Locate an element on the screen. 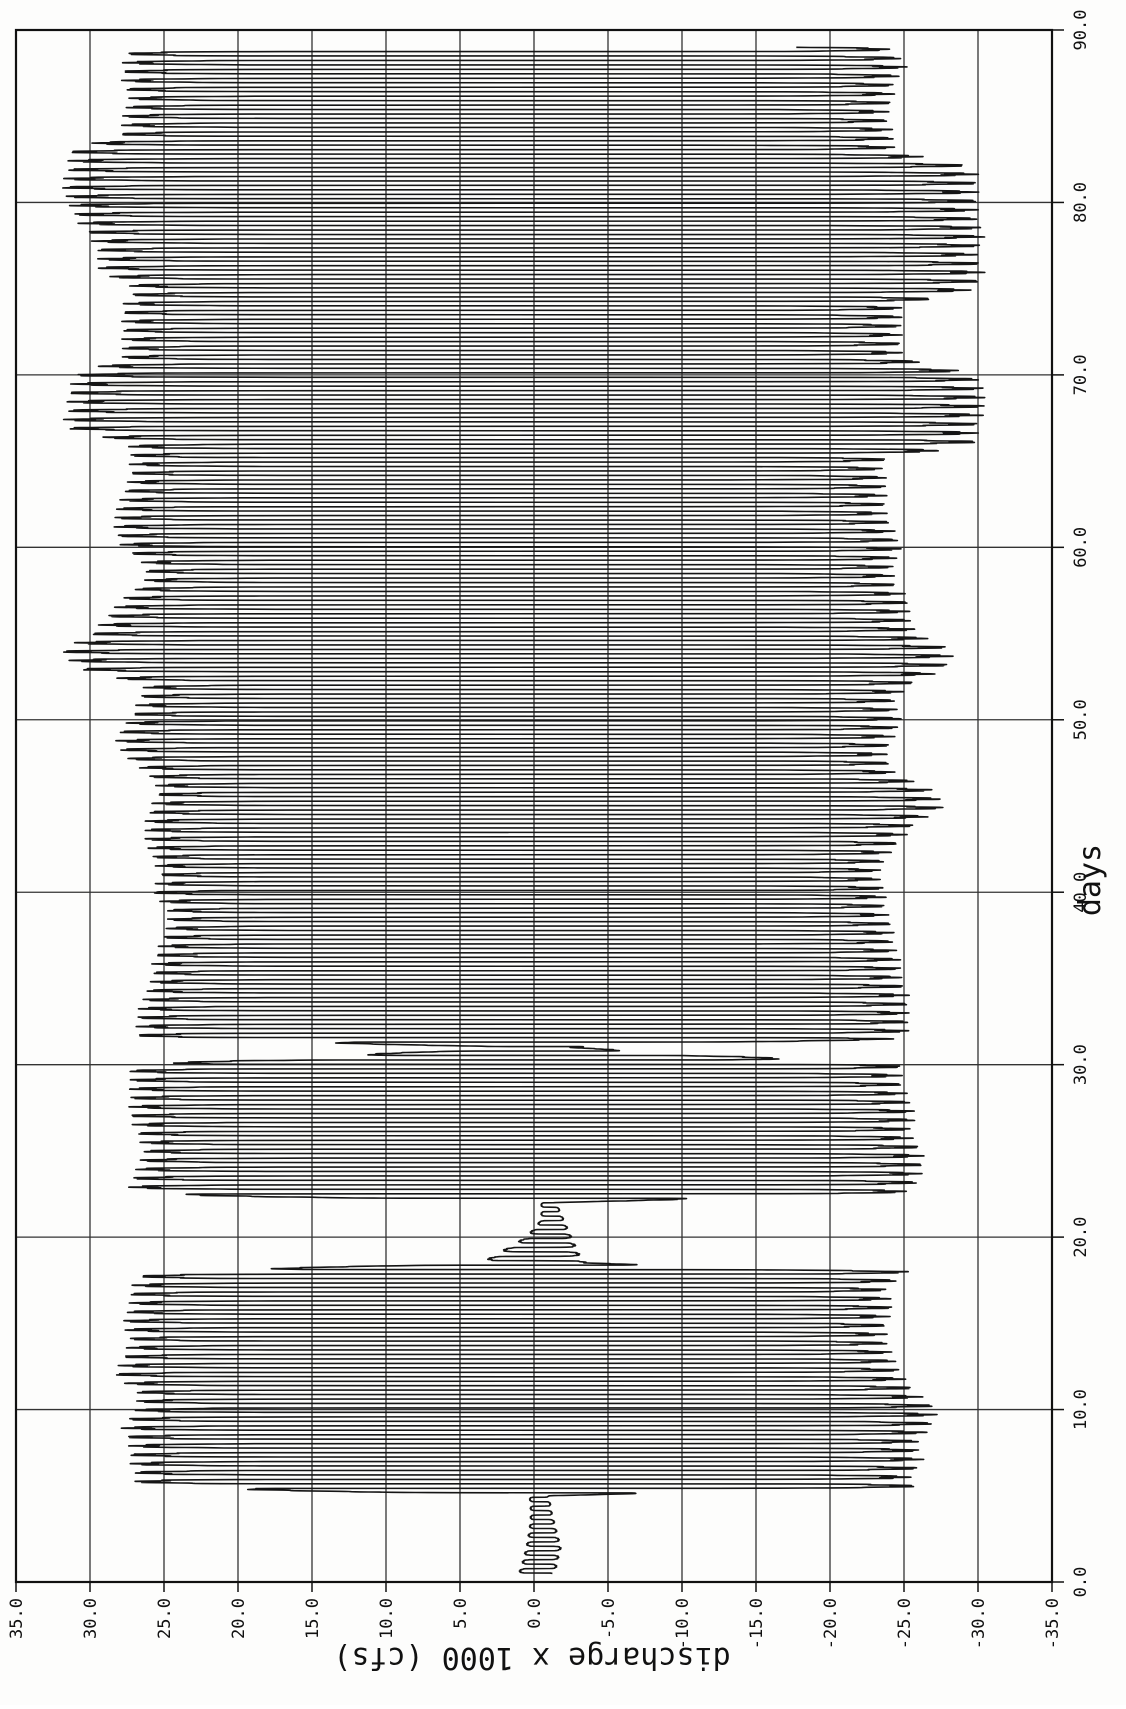 Image resolution: width=1126 pixels, height=1709 pixels. x-tick-label: 90.0 is located at coordinates (1081, 30).